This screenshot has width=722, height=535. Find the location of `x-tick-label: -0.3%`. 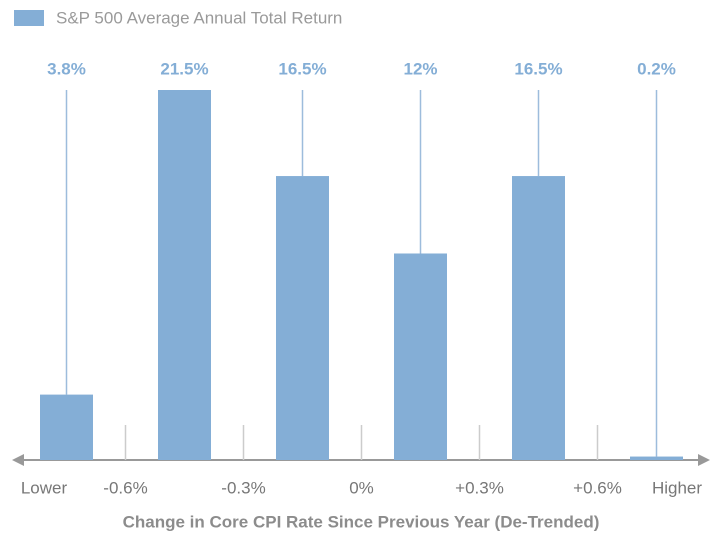

x-tick-label: -0.3% is located at coordinates (243, 487).